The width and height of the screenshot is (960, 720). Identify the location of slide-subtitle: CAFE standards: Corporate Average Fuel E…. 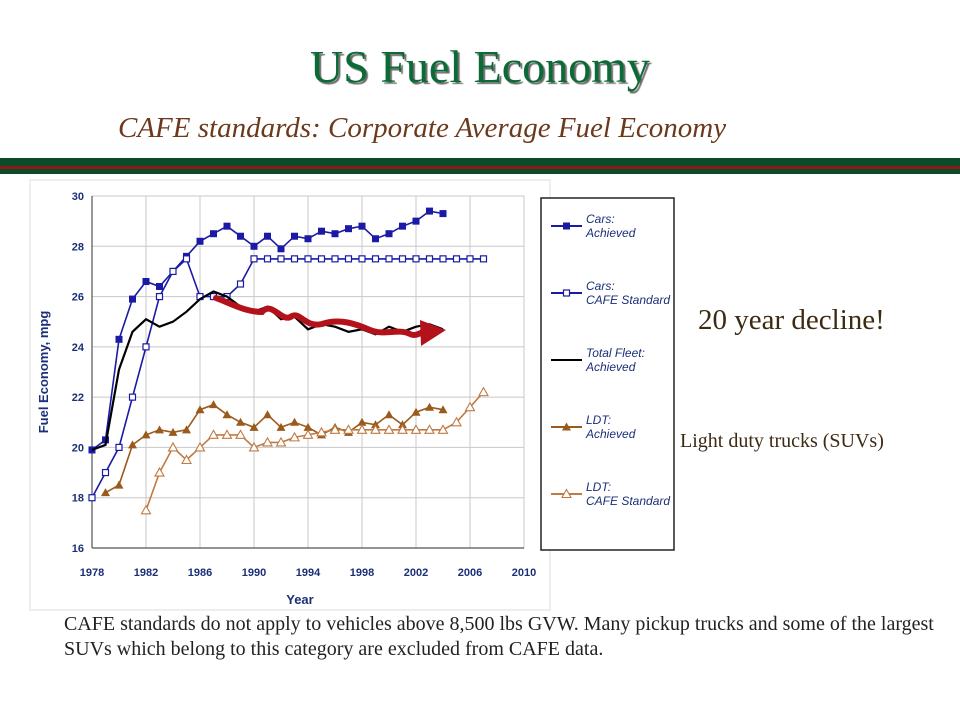
(422, 128).